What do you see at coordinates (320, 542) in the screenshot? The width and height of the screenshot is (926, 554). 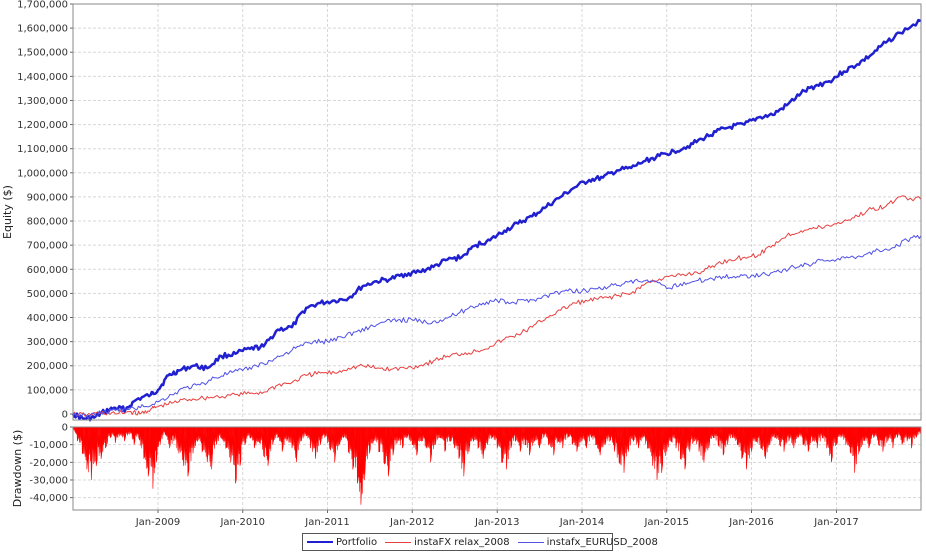 I see `legend-swatch-portfolio` at bounding box center [320, 542].